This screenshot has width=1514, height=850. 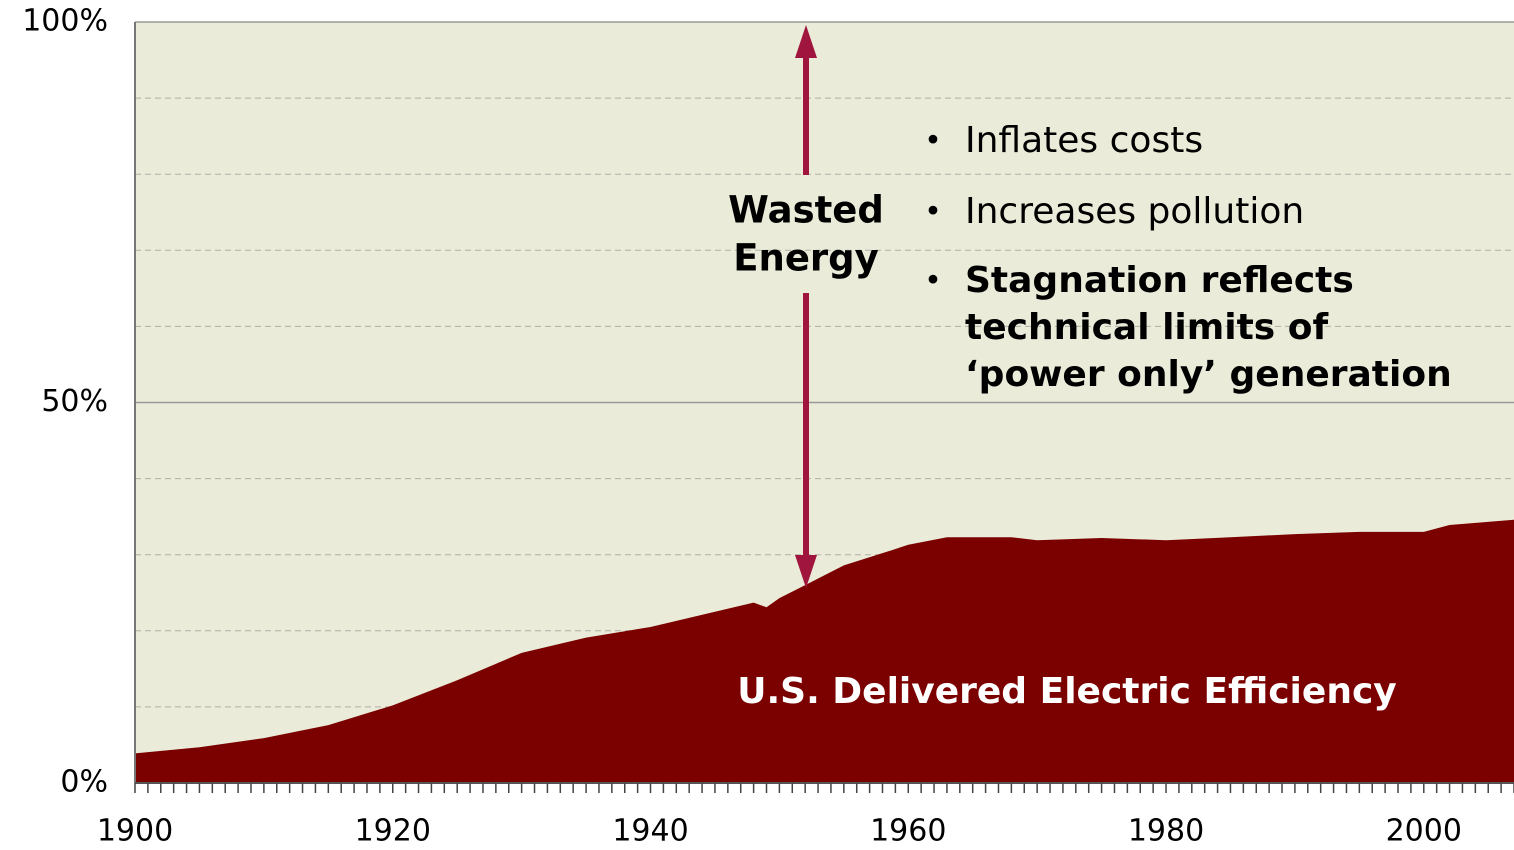 What do you see at coordinates (393, 831) in the screenshot?
I see `x-tick-label: 1920` at bounding box center [393, 831].